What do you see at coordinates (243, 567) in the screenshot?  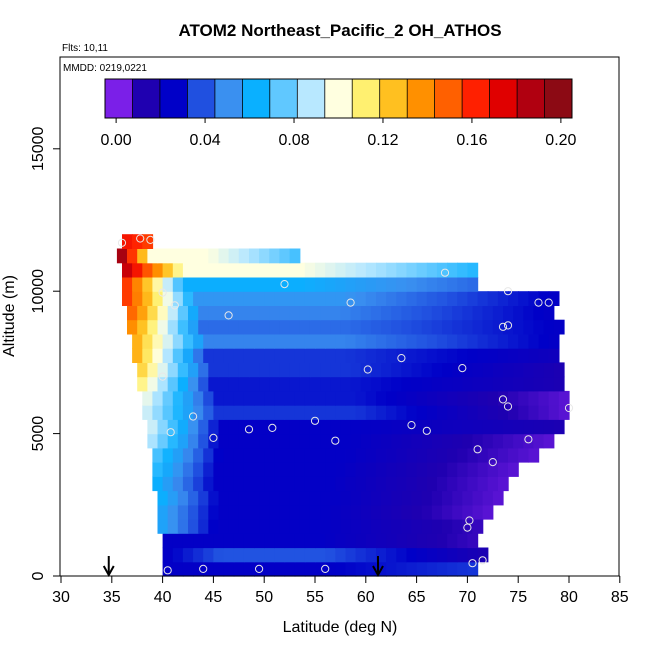 I see `latitude-markers` at bounding box center [243, 567].